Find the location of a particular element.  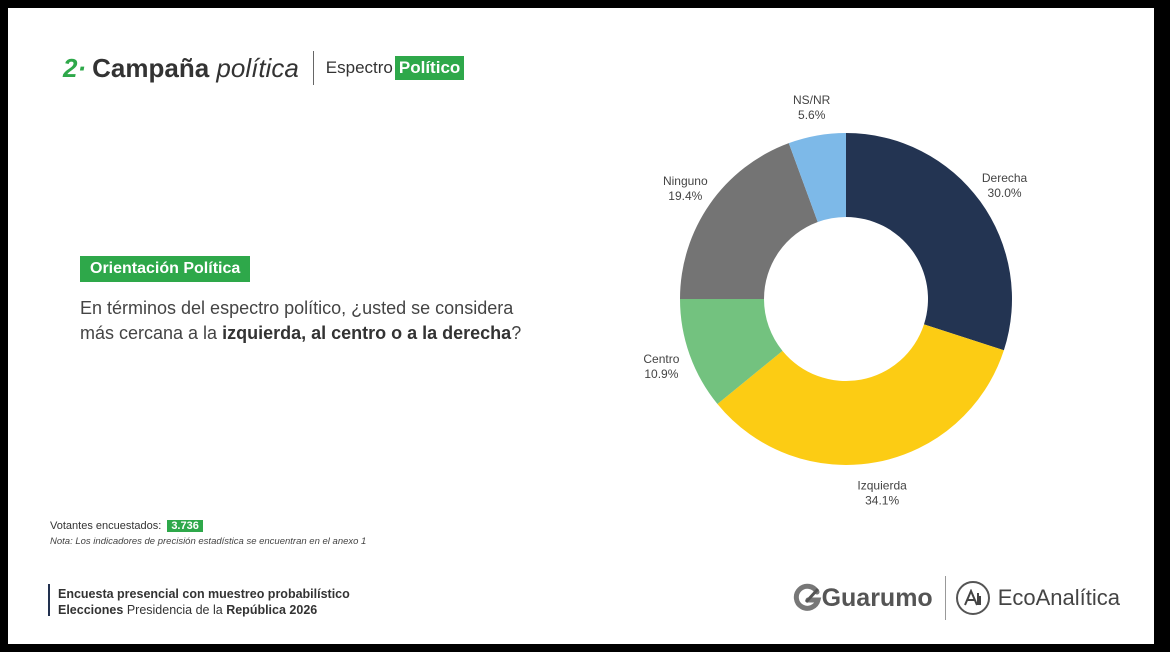

question-text-end: ? is located at coordinates (516, 333).